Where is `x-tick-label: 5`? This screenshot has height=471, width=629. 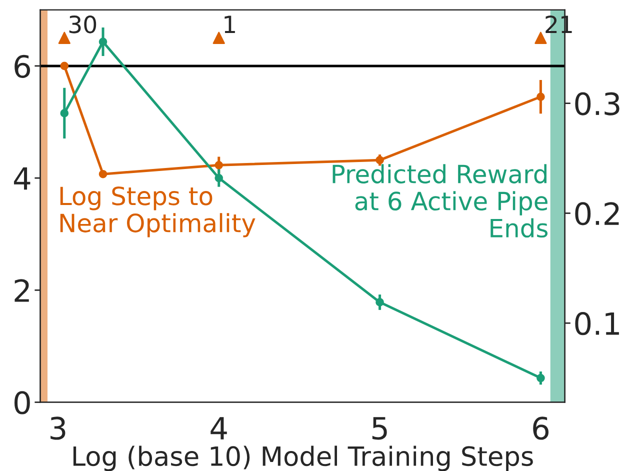 x-tick-label: 5 is located at coordinates (379, 428).